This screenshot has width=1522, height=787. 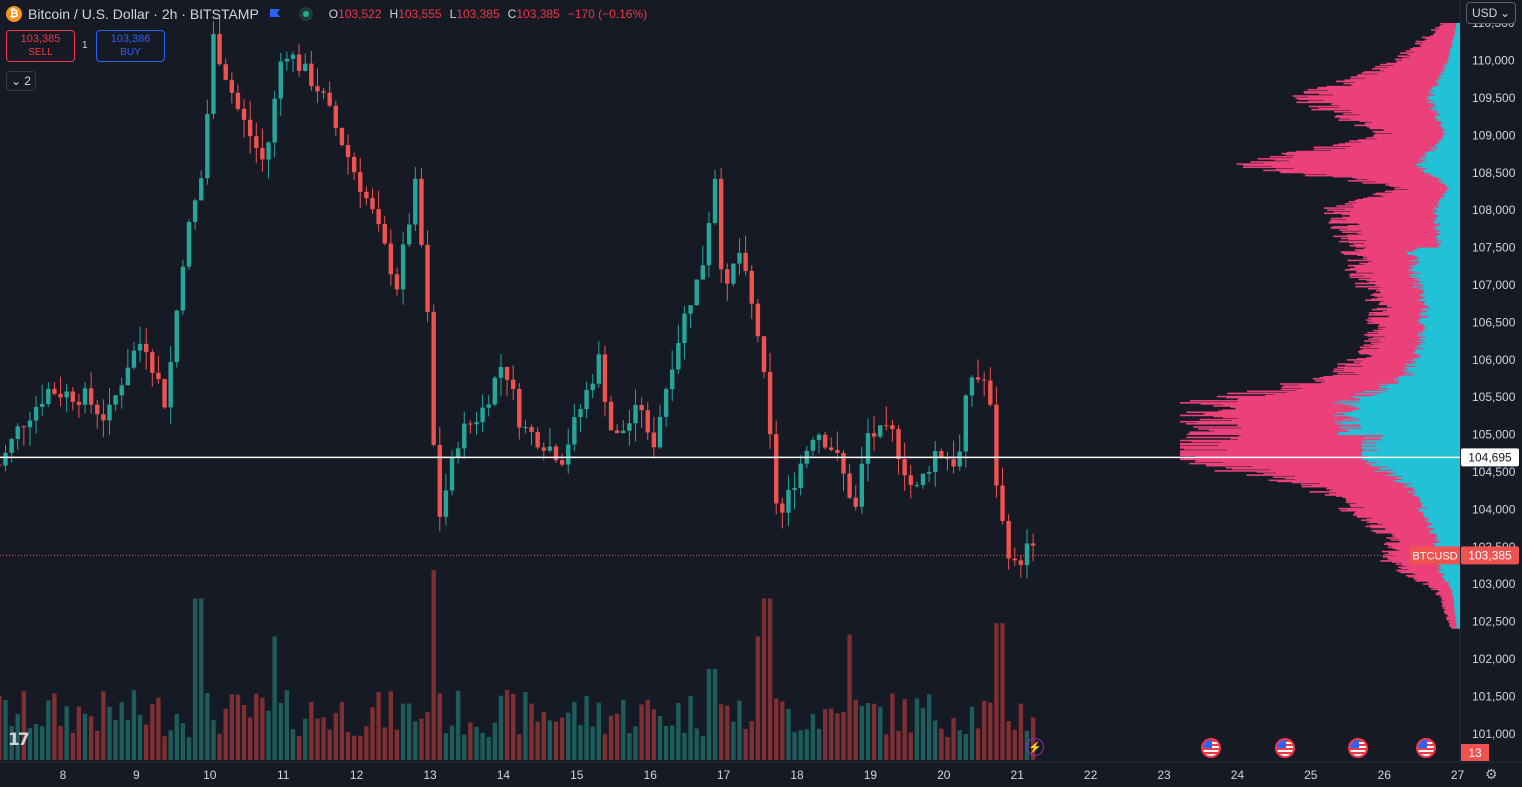 I want to click on buy-button: 103,386 BUY, so click(x=130, y=46).